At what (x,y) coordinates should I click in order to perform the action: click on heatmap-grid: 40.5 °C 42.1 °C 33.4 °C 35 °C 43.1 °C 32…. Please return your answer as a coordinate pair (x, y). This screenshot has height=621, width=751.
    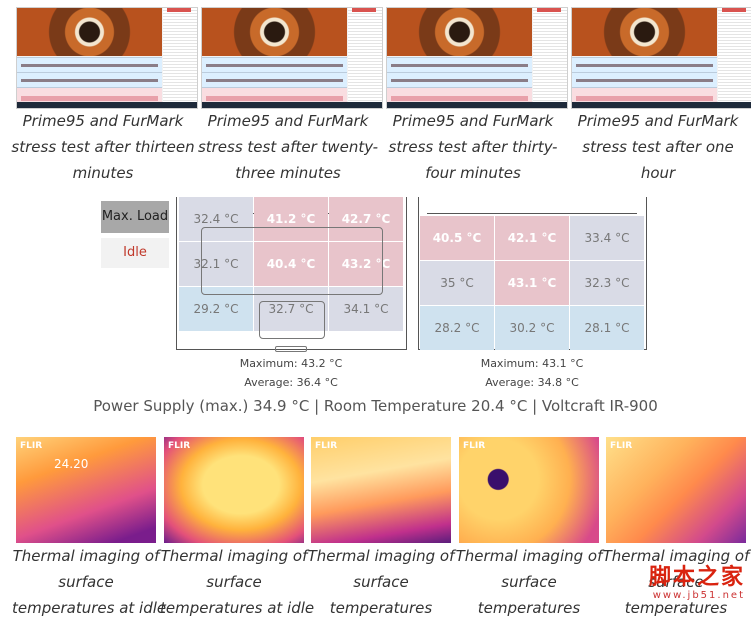
    Looking at the image, I should click on (532, 283).